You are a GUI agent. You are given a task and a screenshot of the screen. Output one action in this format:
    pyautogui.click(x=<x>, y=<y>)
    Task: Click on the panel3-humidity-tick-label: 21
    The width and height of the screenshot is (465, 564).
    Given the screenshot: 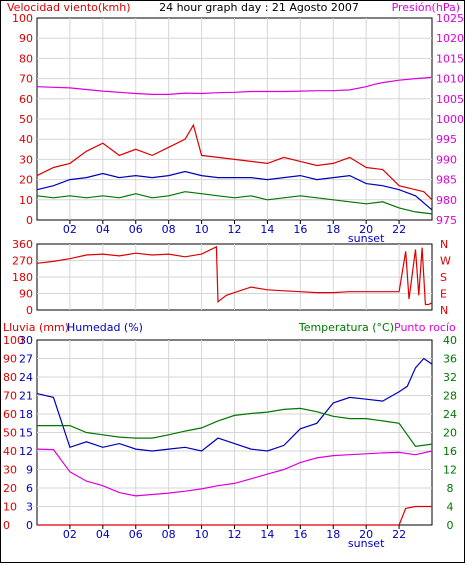 What is the action you would take?
    pyautogui.click(x=26, y=396)
    